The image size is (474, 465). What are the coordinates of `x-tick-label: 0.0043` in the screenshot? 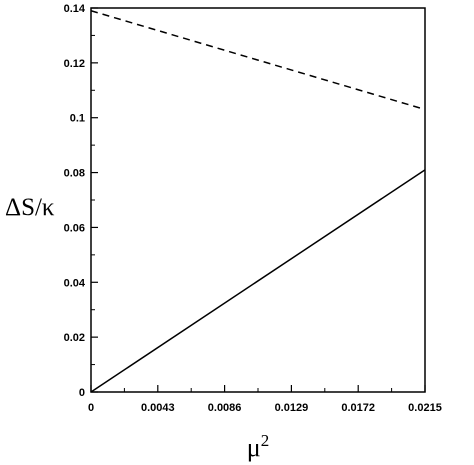 It's located at (158, 408).